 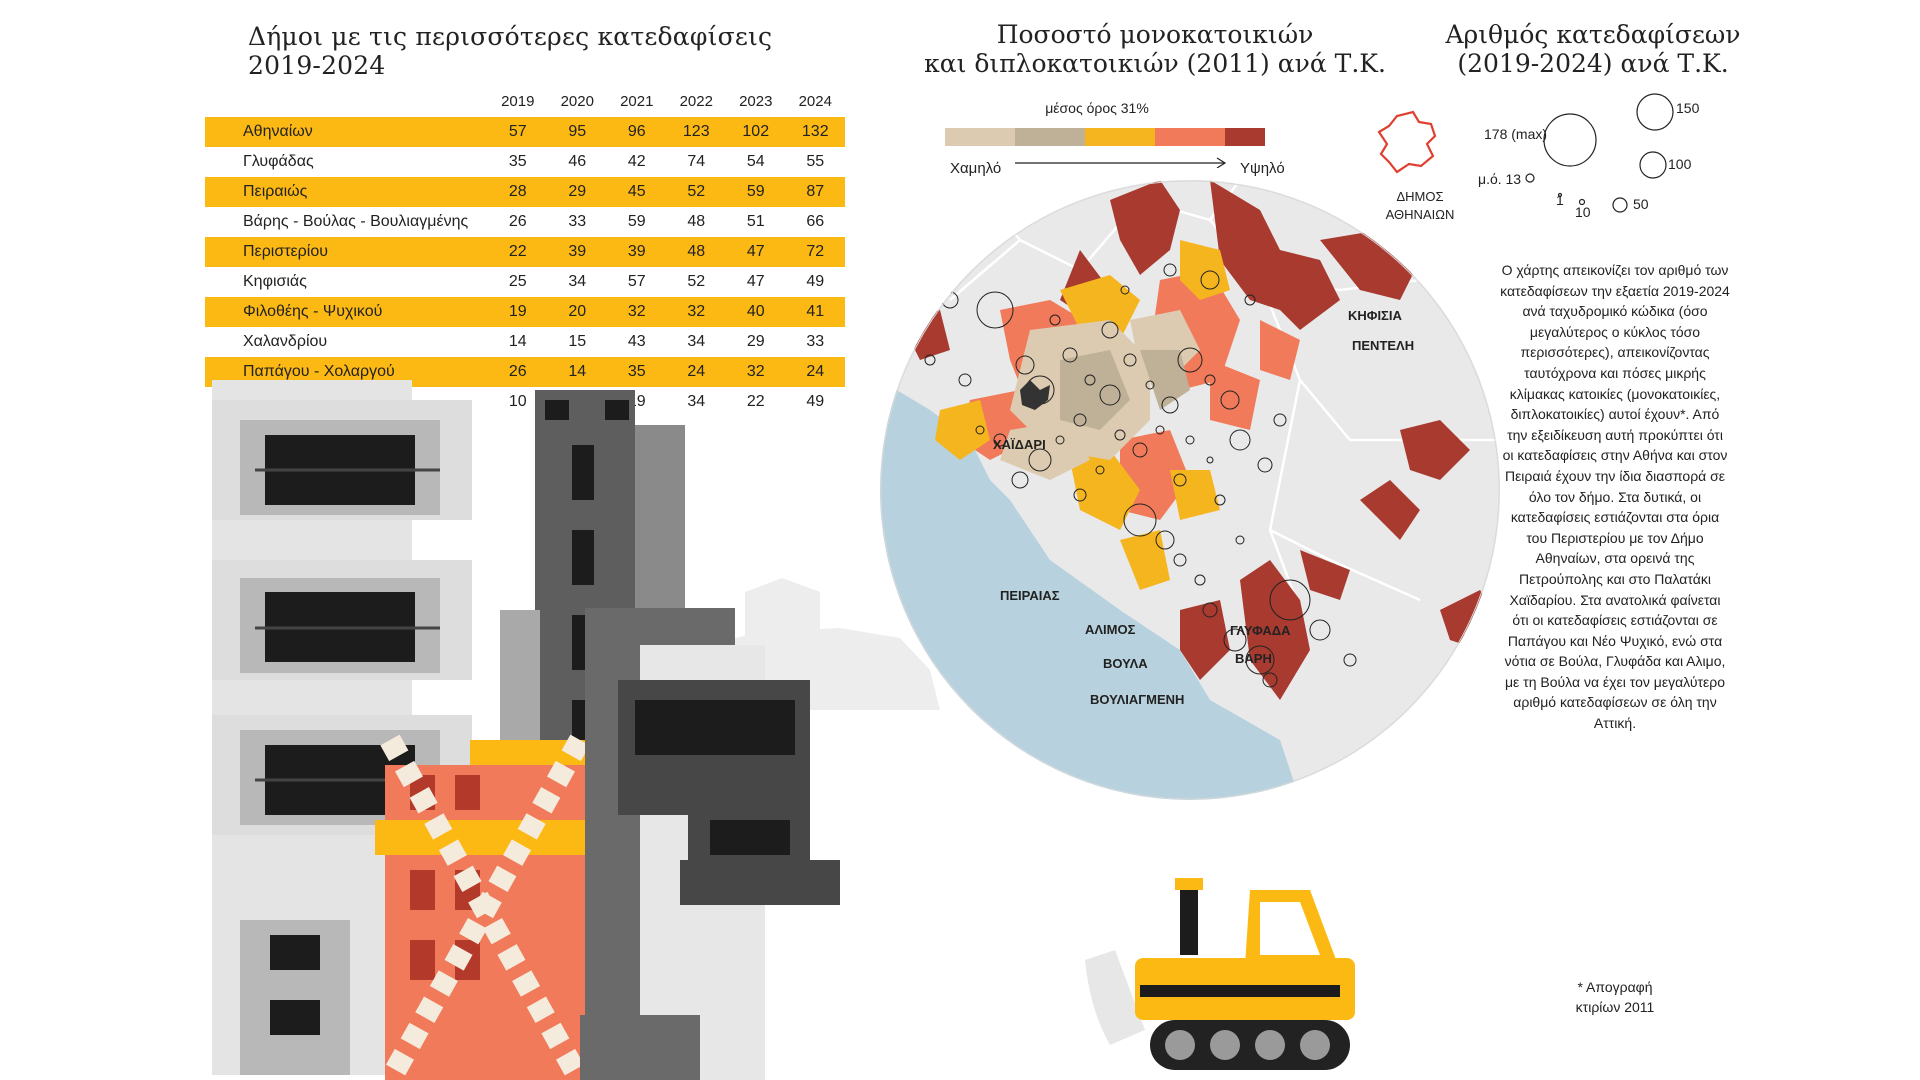 I want to click on table-cell: 48, so click(x=696, y=252).